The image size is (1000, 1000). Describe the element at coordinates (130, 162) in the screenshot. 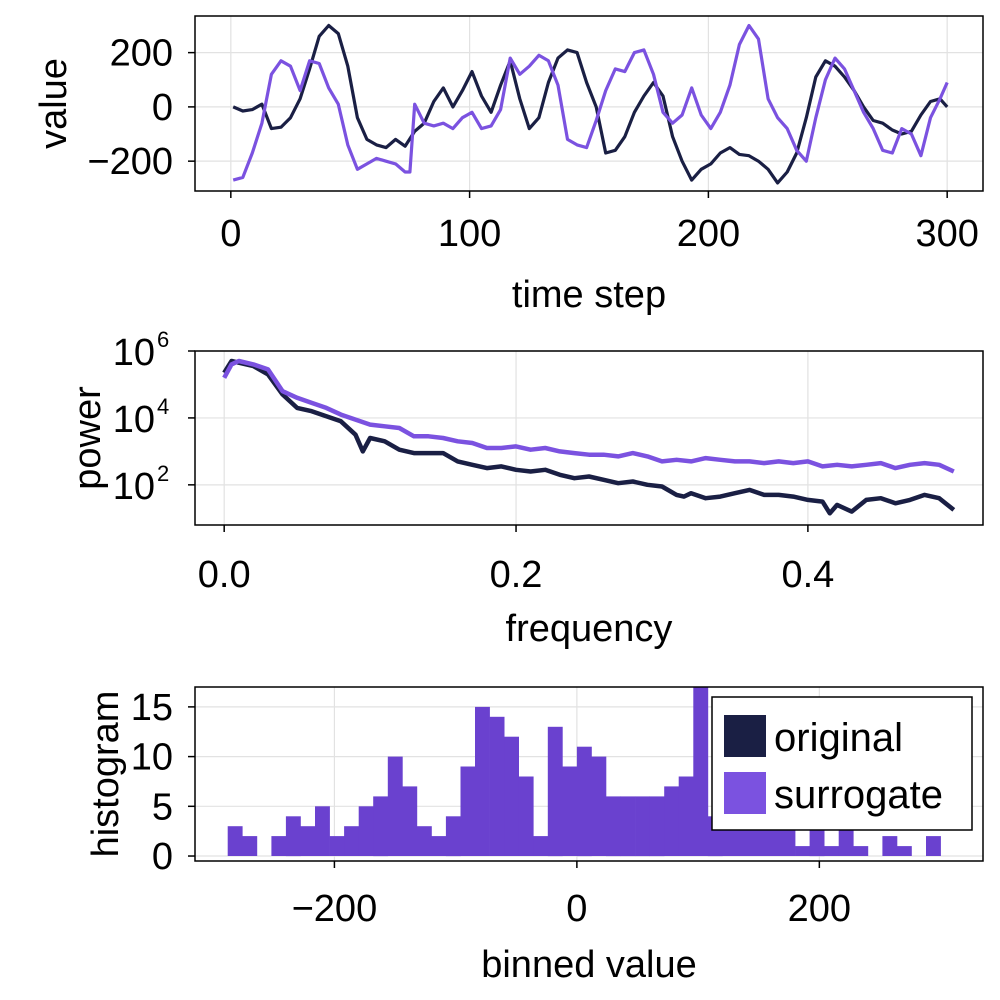

I see `timeseries-ytick-label: −200` at that location.